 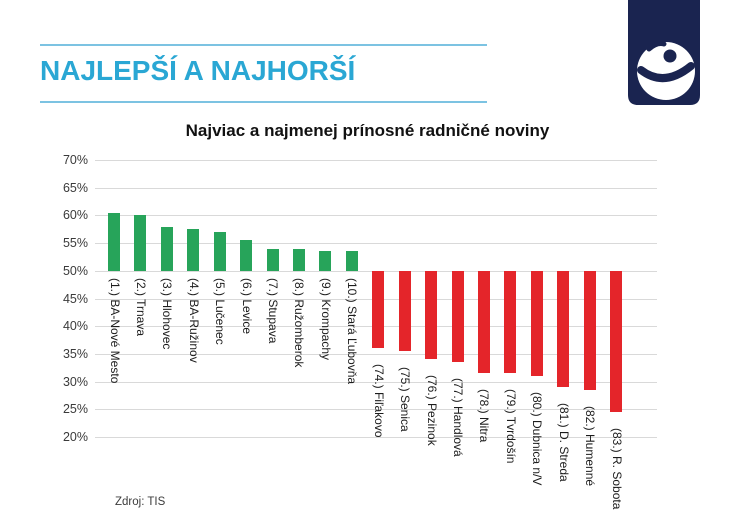 What do you see at coordinates (75, 160) in the screenshot?
I see `y-axis-tick-label: 70%` at bounding box center [75, 160].